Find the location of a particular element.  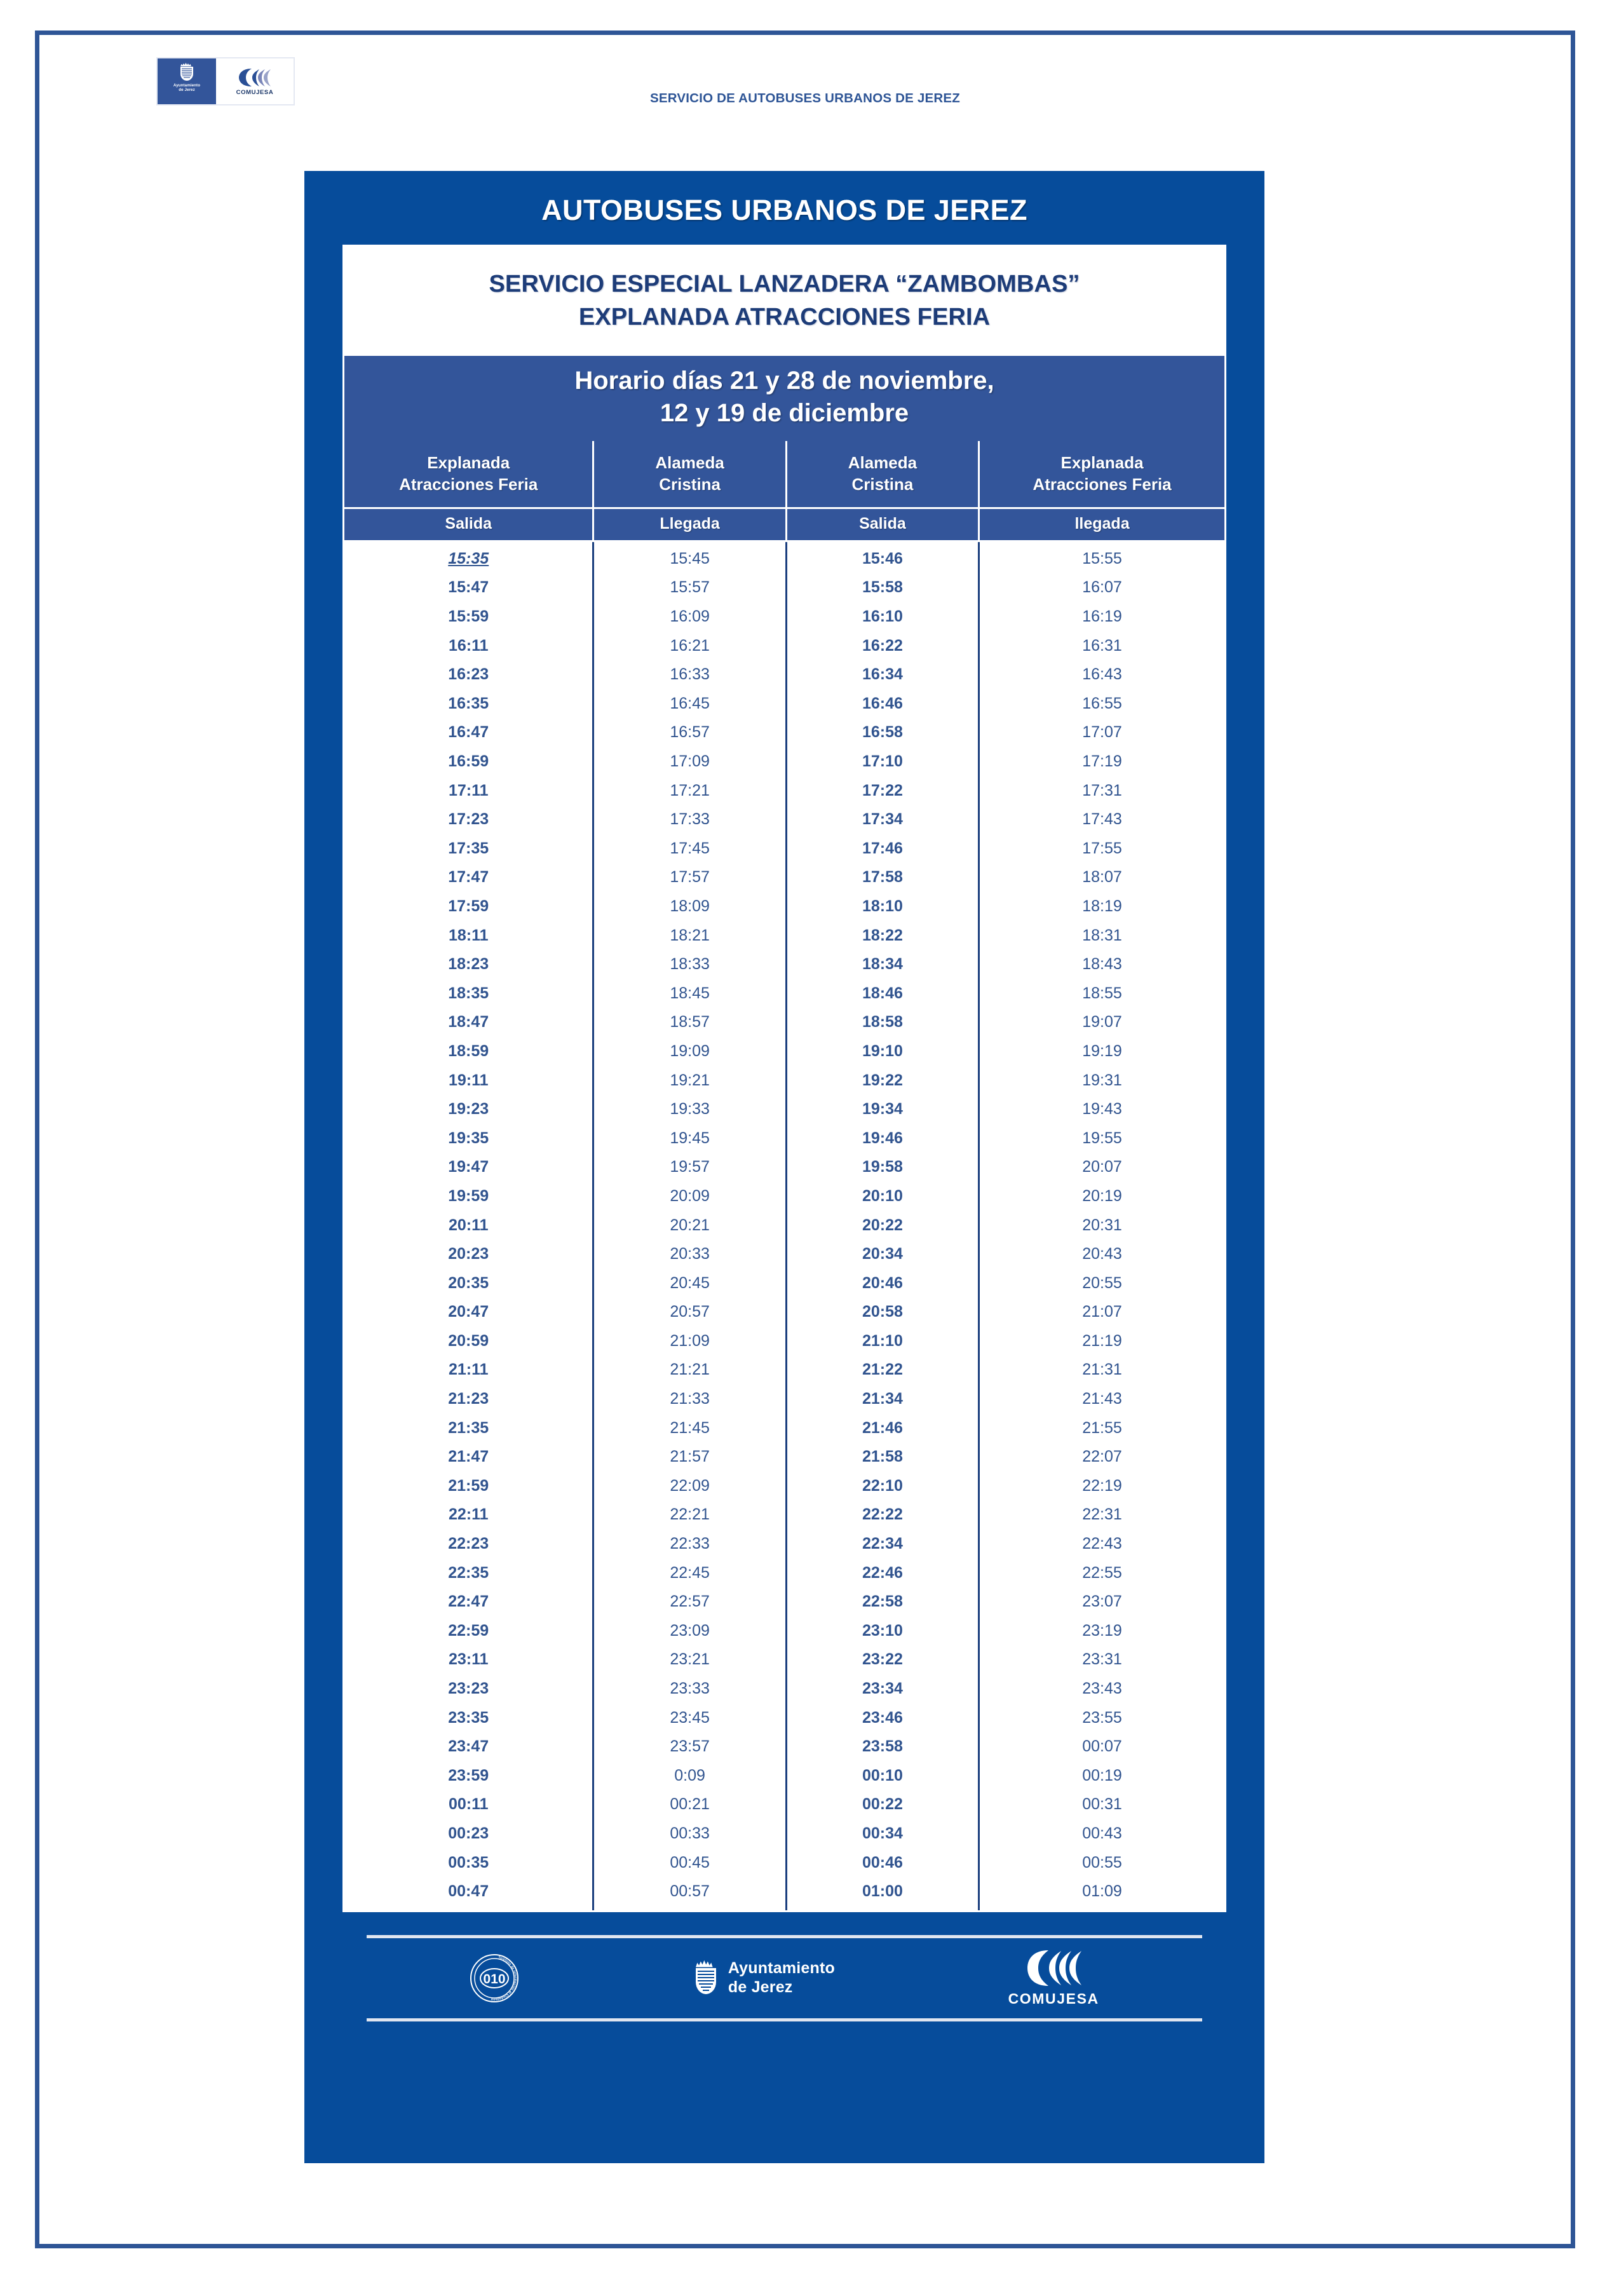

cell-departure-explanada: 22:11 is located at coordinates (470, 1515).